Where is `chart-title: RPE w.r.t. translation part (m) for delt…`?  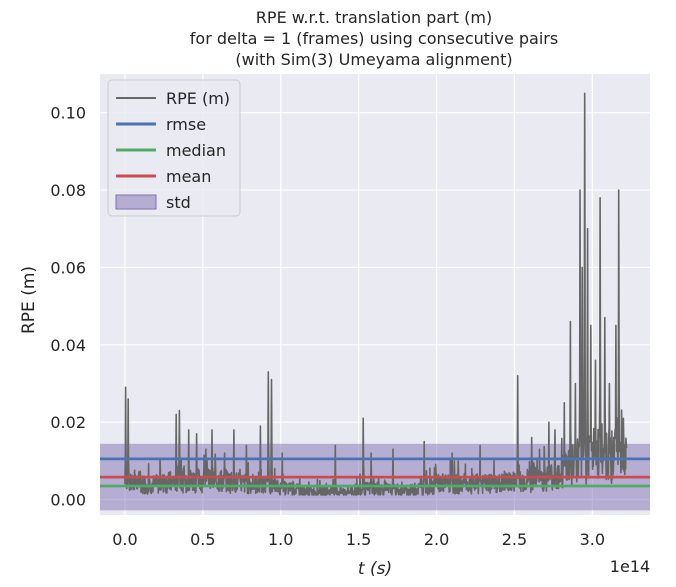 chart-title: RPE w.r.t. translation part (m) for delt… is located at coordinates (374, 38).